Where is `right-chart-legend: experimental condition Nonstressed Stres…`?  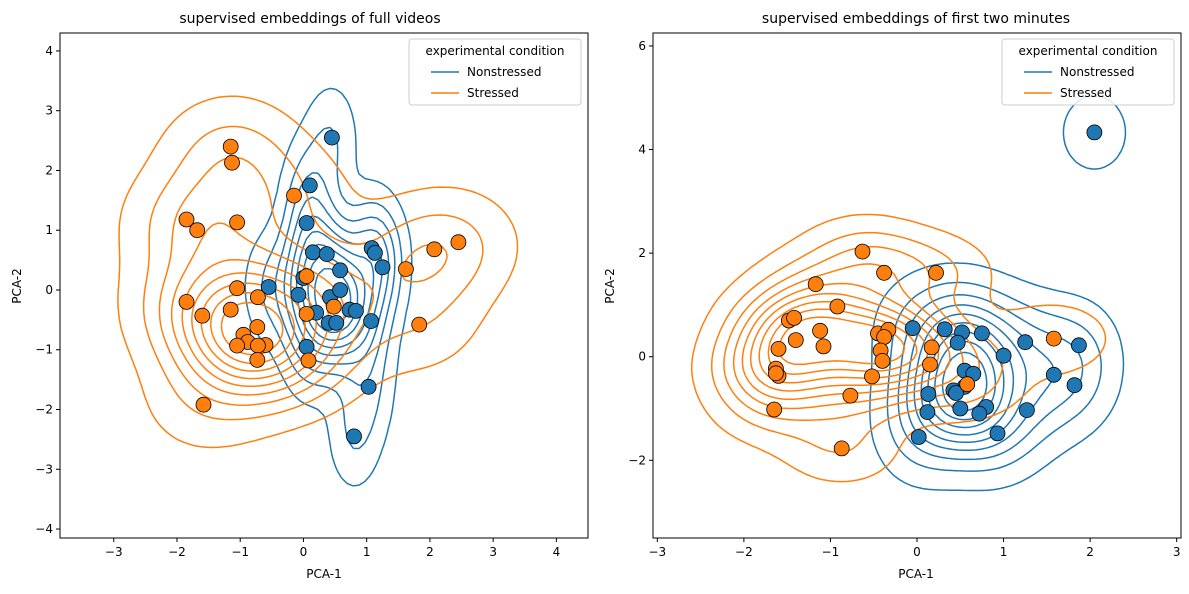
right-chart-legend: experimental condition Nonstressed Stres… is located at coordinates (1088, 72).